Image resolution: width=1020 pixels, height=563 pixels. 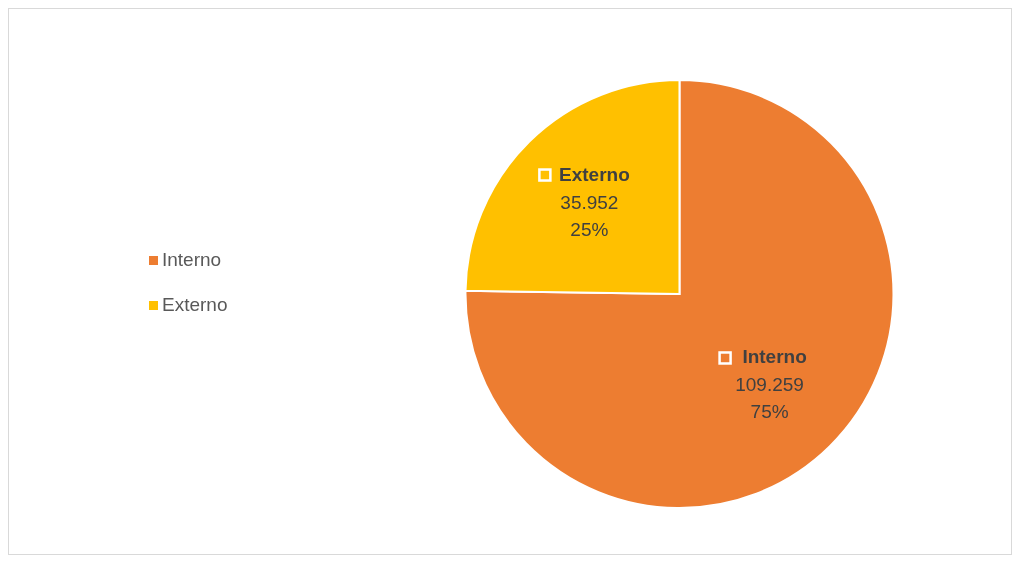 I want to click on data-label: 109.259 75%, so click(x=769, y=398).